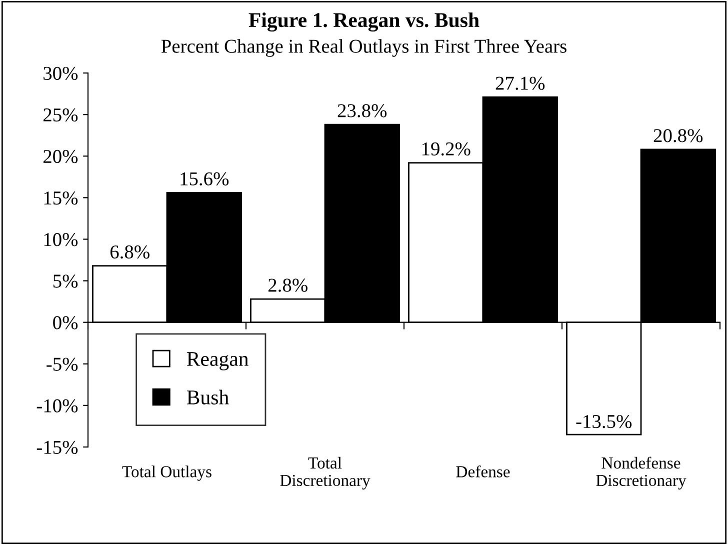 This screenshot has width=728, height=545. I want to click on data-label: -13.5%, so click(604, 421).